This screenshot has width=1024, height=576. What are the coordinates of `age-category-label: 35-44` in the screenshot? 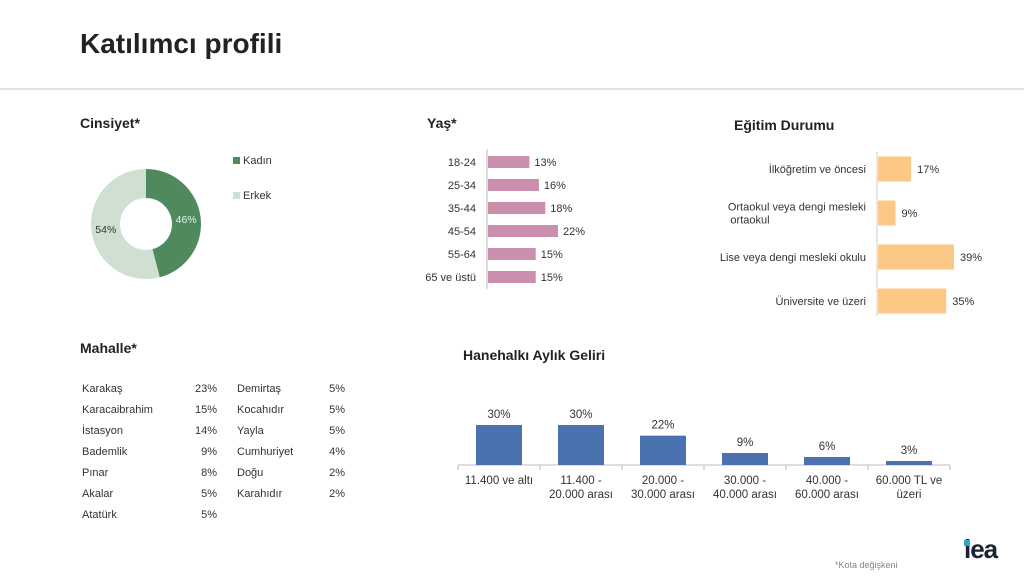 It's located at (462, 209).